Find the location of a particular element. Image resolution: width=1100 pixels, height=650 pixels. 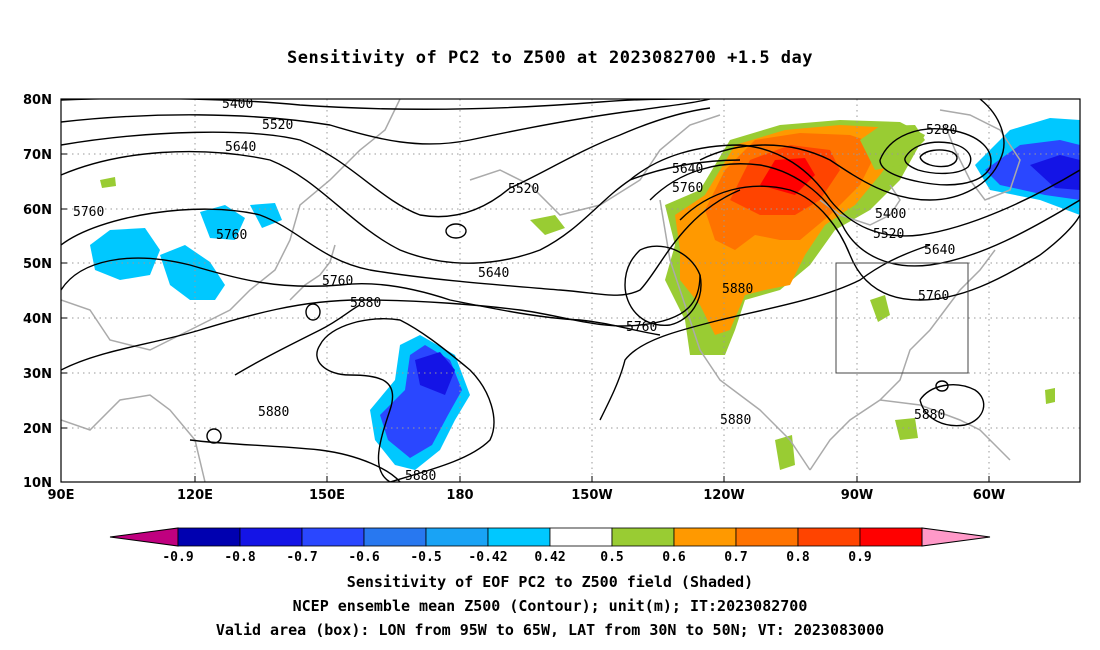

valid-area-box is located at coordinates (902, 318).